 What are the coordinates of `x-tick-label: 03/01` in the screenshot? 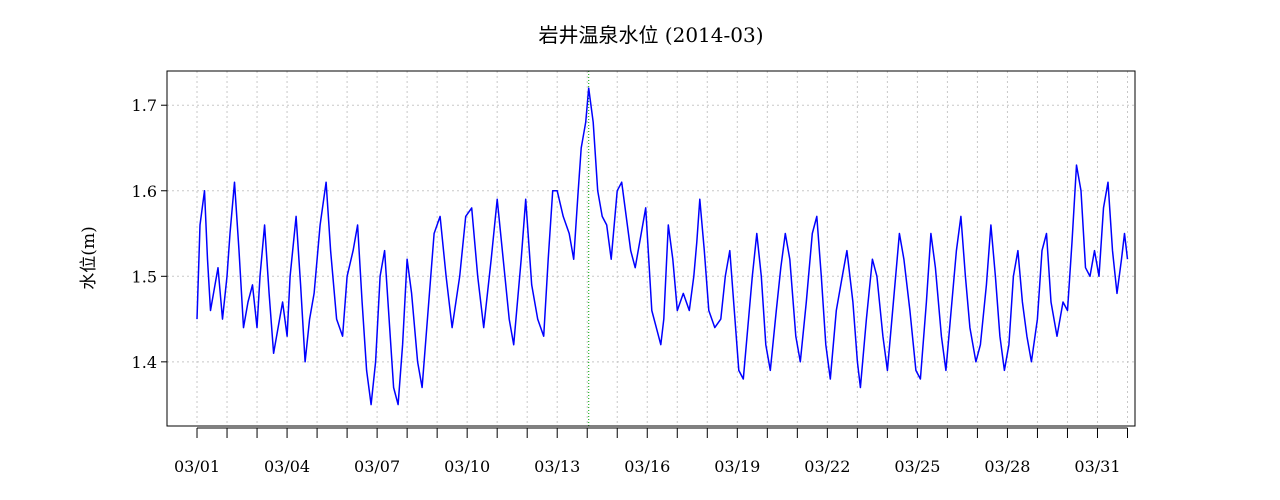 It's located at (197, 466).